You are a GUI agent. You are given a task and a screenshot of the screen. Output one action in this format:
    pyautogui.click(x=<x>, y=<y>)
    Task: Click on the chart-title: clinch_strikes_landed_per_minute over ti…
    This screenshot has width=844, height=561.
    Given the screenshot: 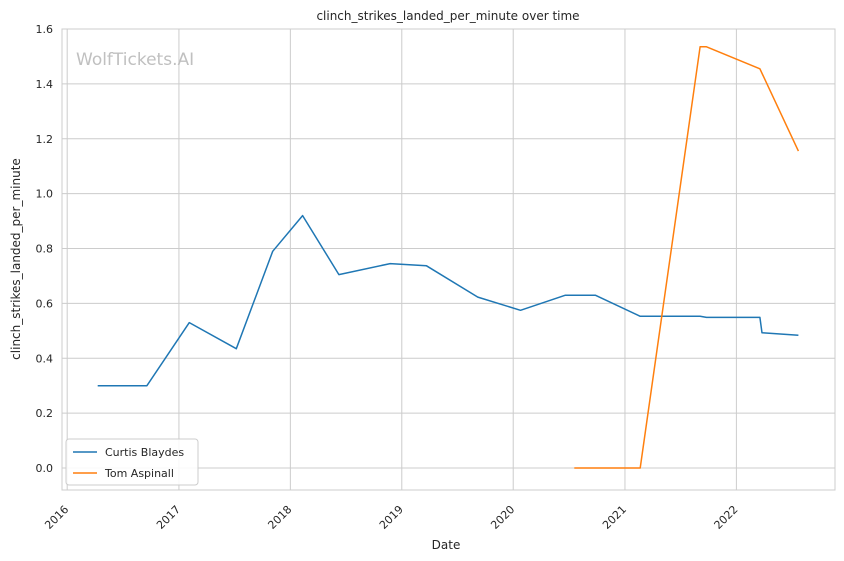 What is the action you would take?
    pyautogui.click(x=447, y=16)
    